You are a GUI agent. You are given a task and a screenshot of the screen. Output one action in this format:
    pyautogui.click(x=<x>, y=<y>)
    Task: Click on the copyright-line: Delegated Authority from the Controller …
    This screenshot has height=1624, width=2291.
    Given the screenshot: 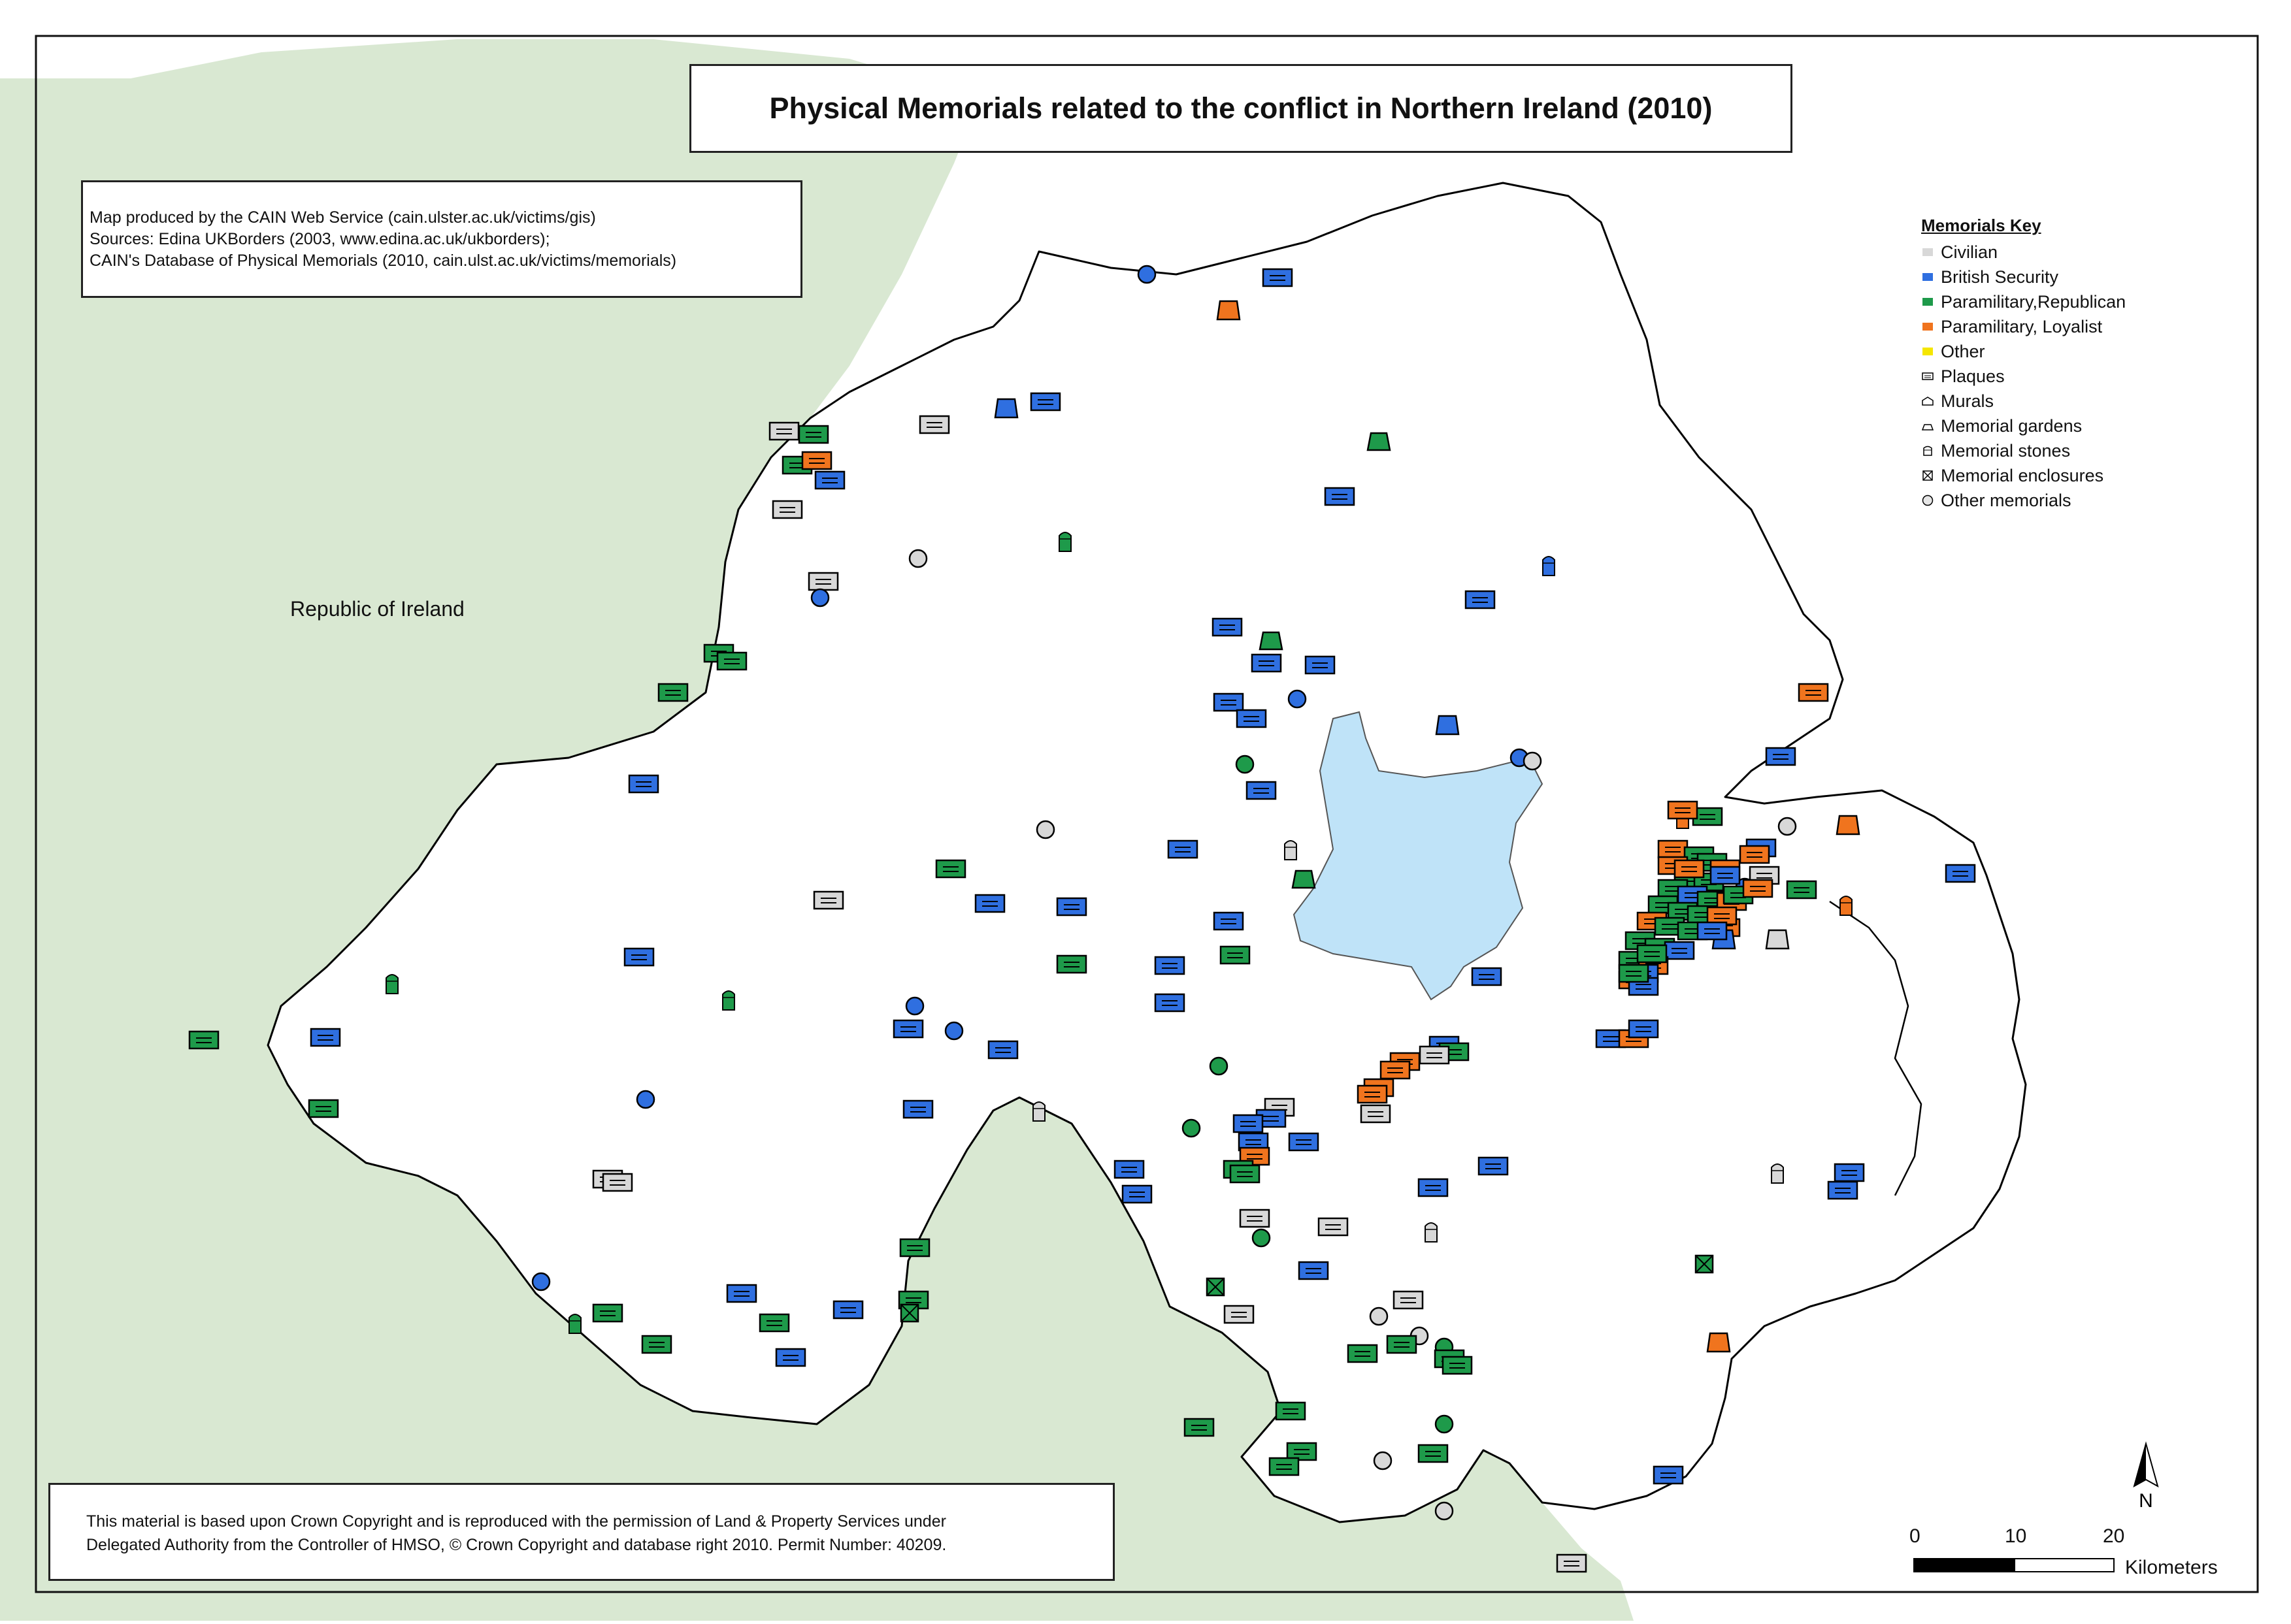 What is the action you would take?
    pyautogui.click(x=516, y=1545)
    